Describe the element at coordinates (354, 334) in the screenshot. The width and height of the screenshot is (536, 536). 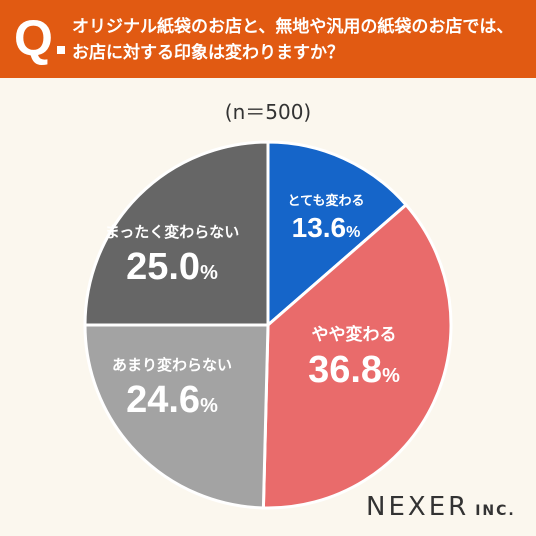
I see `slice-label: やや変わる` at that location.